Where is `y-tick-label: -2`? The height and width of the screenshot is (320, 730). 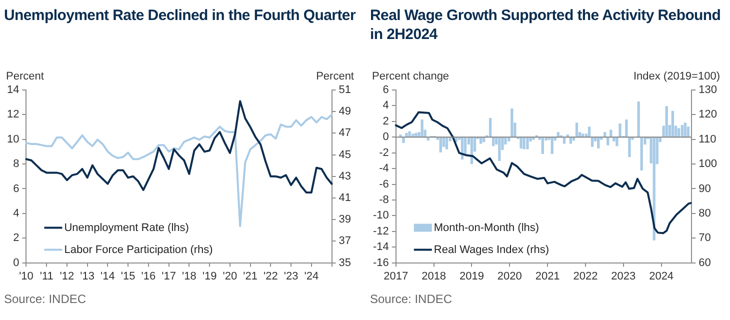
y-tick-label: -2 is located at coordinates (384, 152).